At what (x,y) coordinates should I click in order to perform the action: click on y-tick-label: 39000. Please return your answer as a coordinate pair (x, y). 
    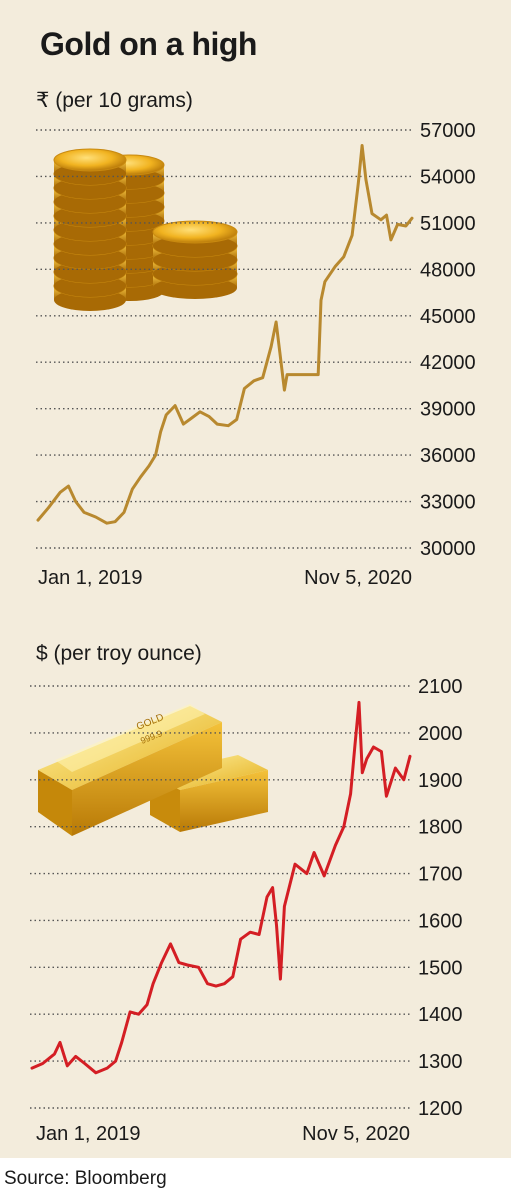
    Looking at the image, I should click on (448, 410).